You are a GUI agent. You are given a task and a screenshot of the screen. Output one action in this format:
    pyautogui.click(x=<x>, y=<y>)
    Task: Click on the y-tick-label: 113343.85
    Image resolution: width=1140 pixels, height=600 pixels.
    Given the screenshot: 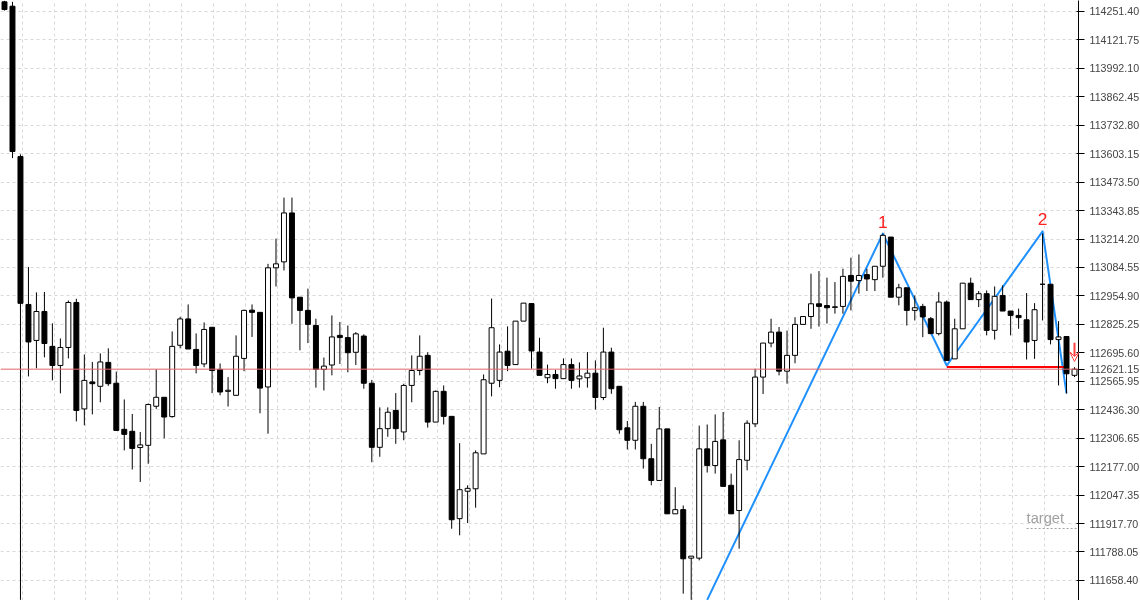 What is the action you would take?
    pyautogui.click(x=1114, y=210)
    